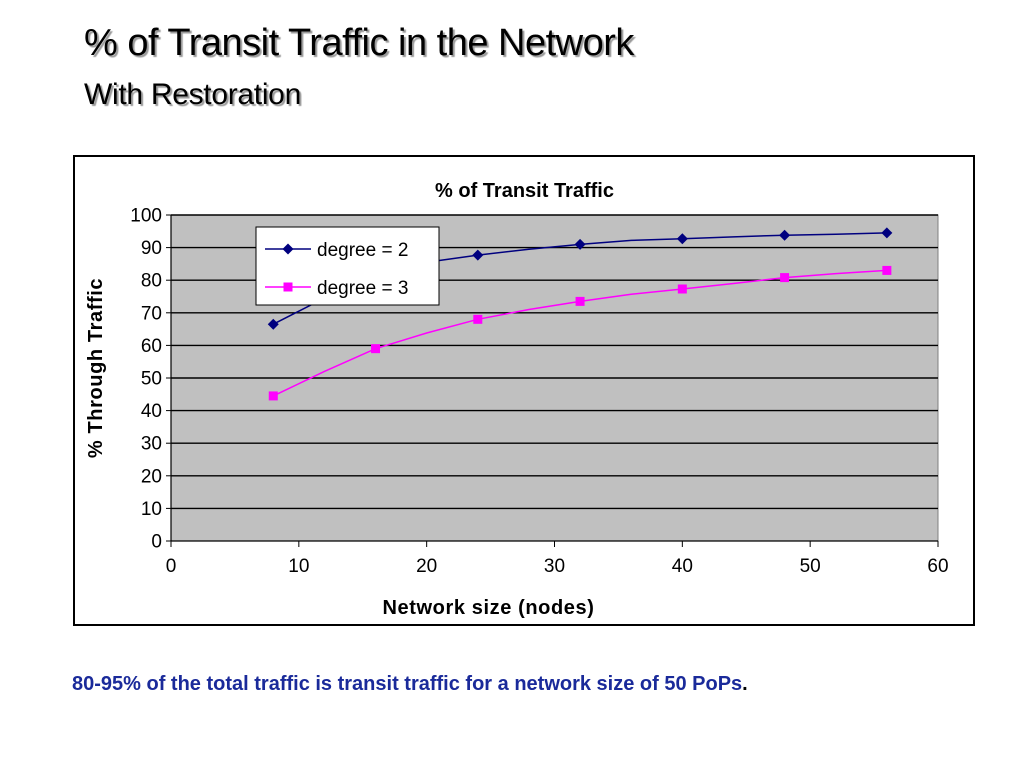  I want to click on x-tick-label-20: 20, so click(426, 566).